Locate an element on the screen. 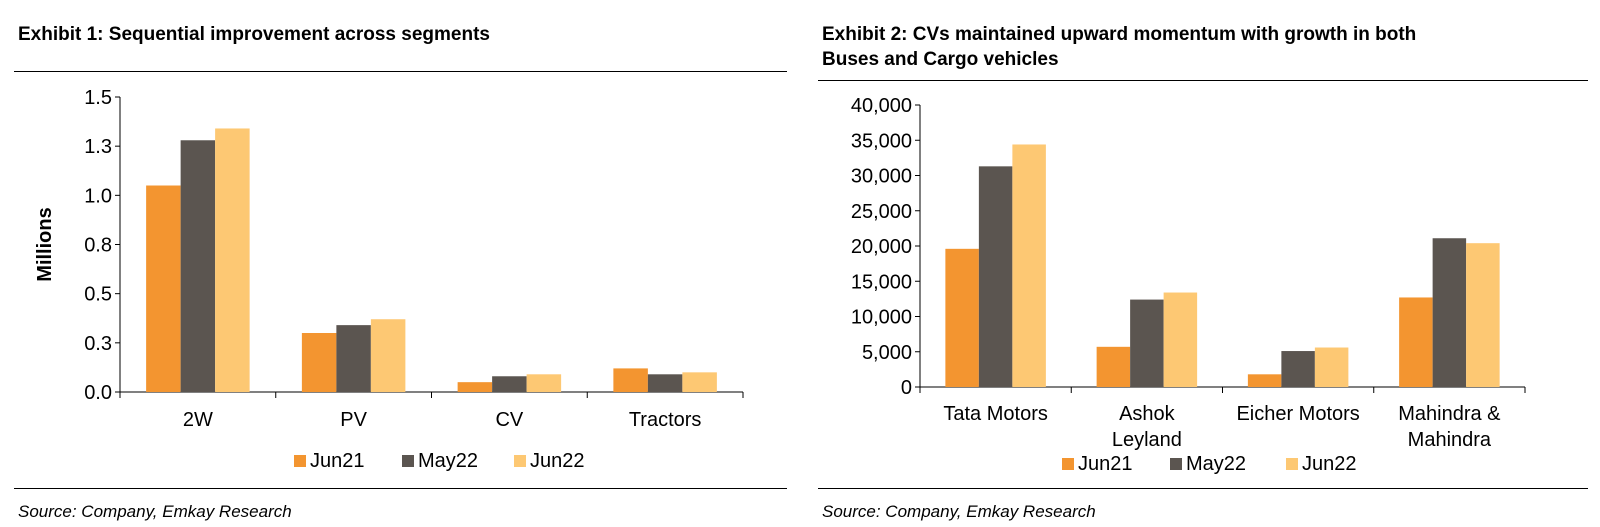 The width and height of the screenshot is (1600, 527). y-tick-label: 1.3 is located at coordinates (98, 147).